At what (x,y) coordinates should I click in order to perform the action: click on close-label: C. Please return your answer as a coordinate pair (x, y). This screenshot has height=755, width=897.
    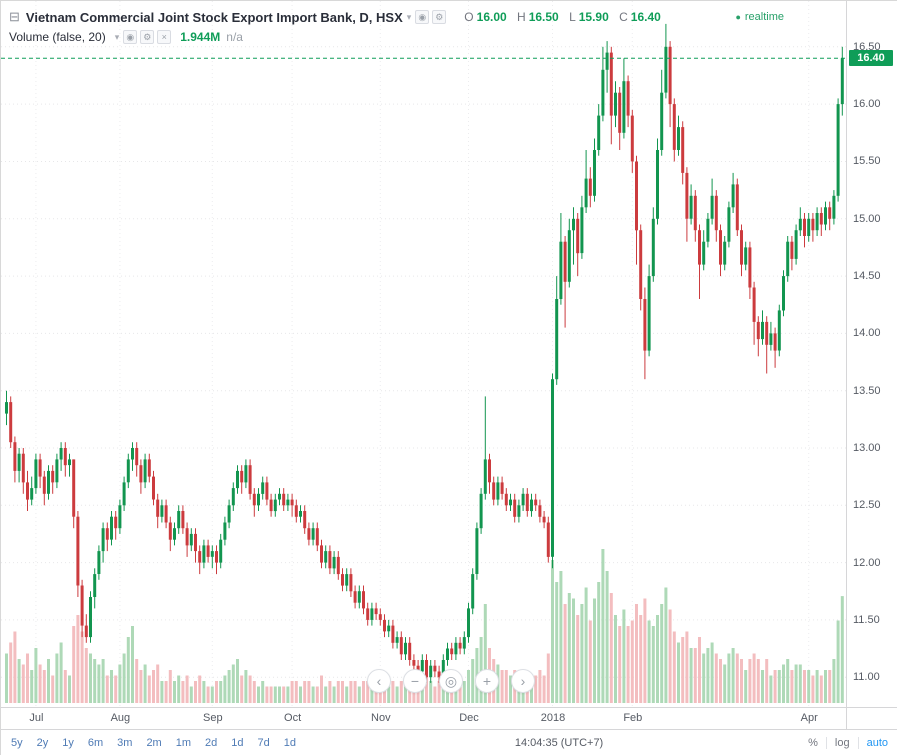
    Looking at the image, I should click on (623, 17).